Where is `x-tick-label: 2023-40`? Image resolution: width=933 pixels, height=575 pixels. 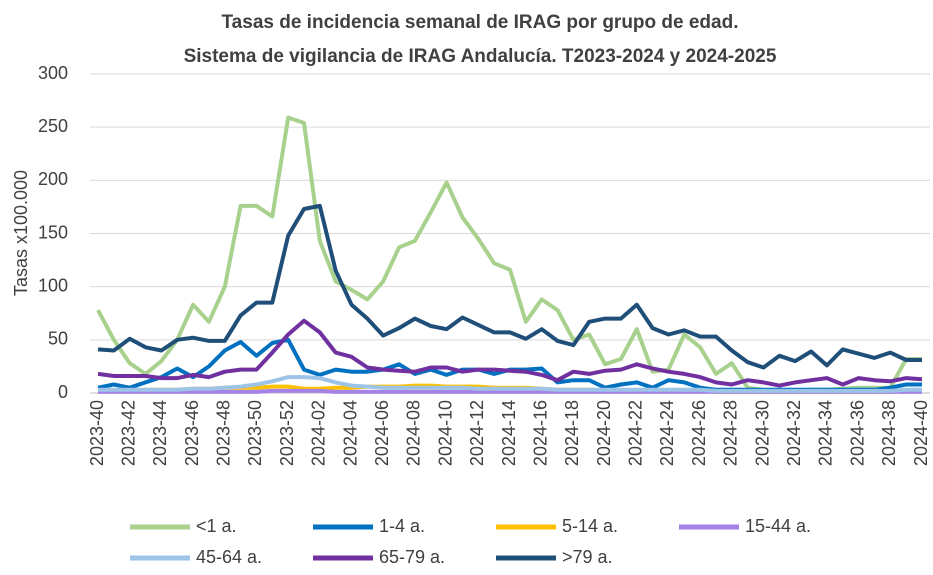
x-tick-label: 2023-40 is located at coordinates (97, 433).